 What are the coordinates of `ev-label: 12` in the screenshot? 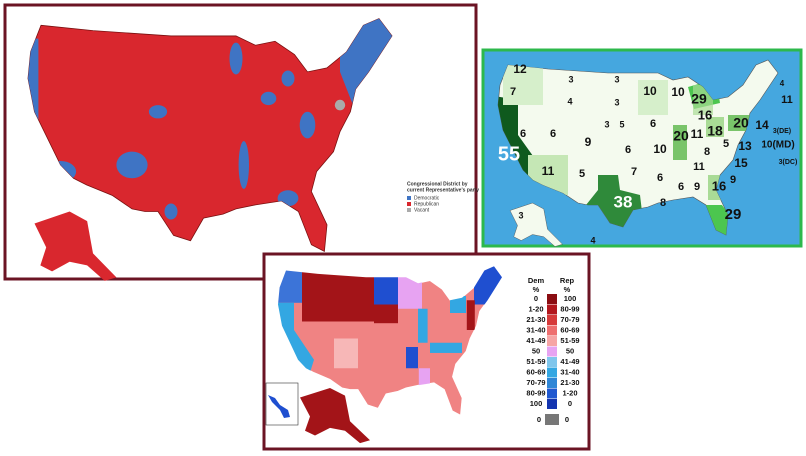 It's located at (520, 69).